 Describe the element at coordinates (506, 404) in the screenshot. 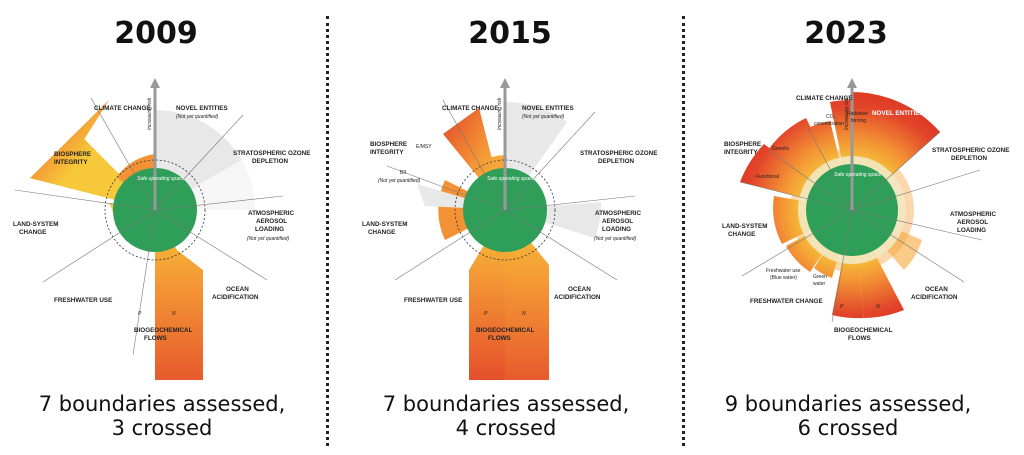

I see `caption-2015-line1: 7 boundaries assessed,` at that location.